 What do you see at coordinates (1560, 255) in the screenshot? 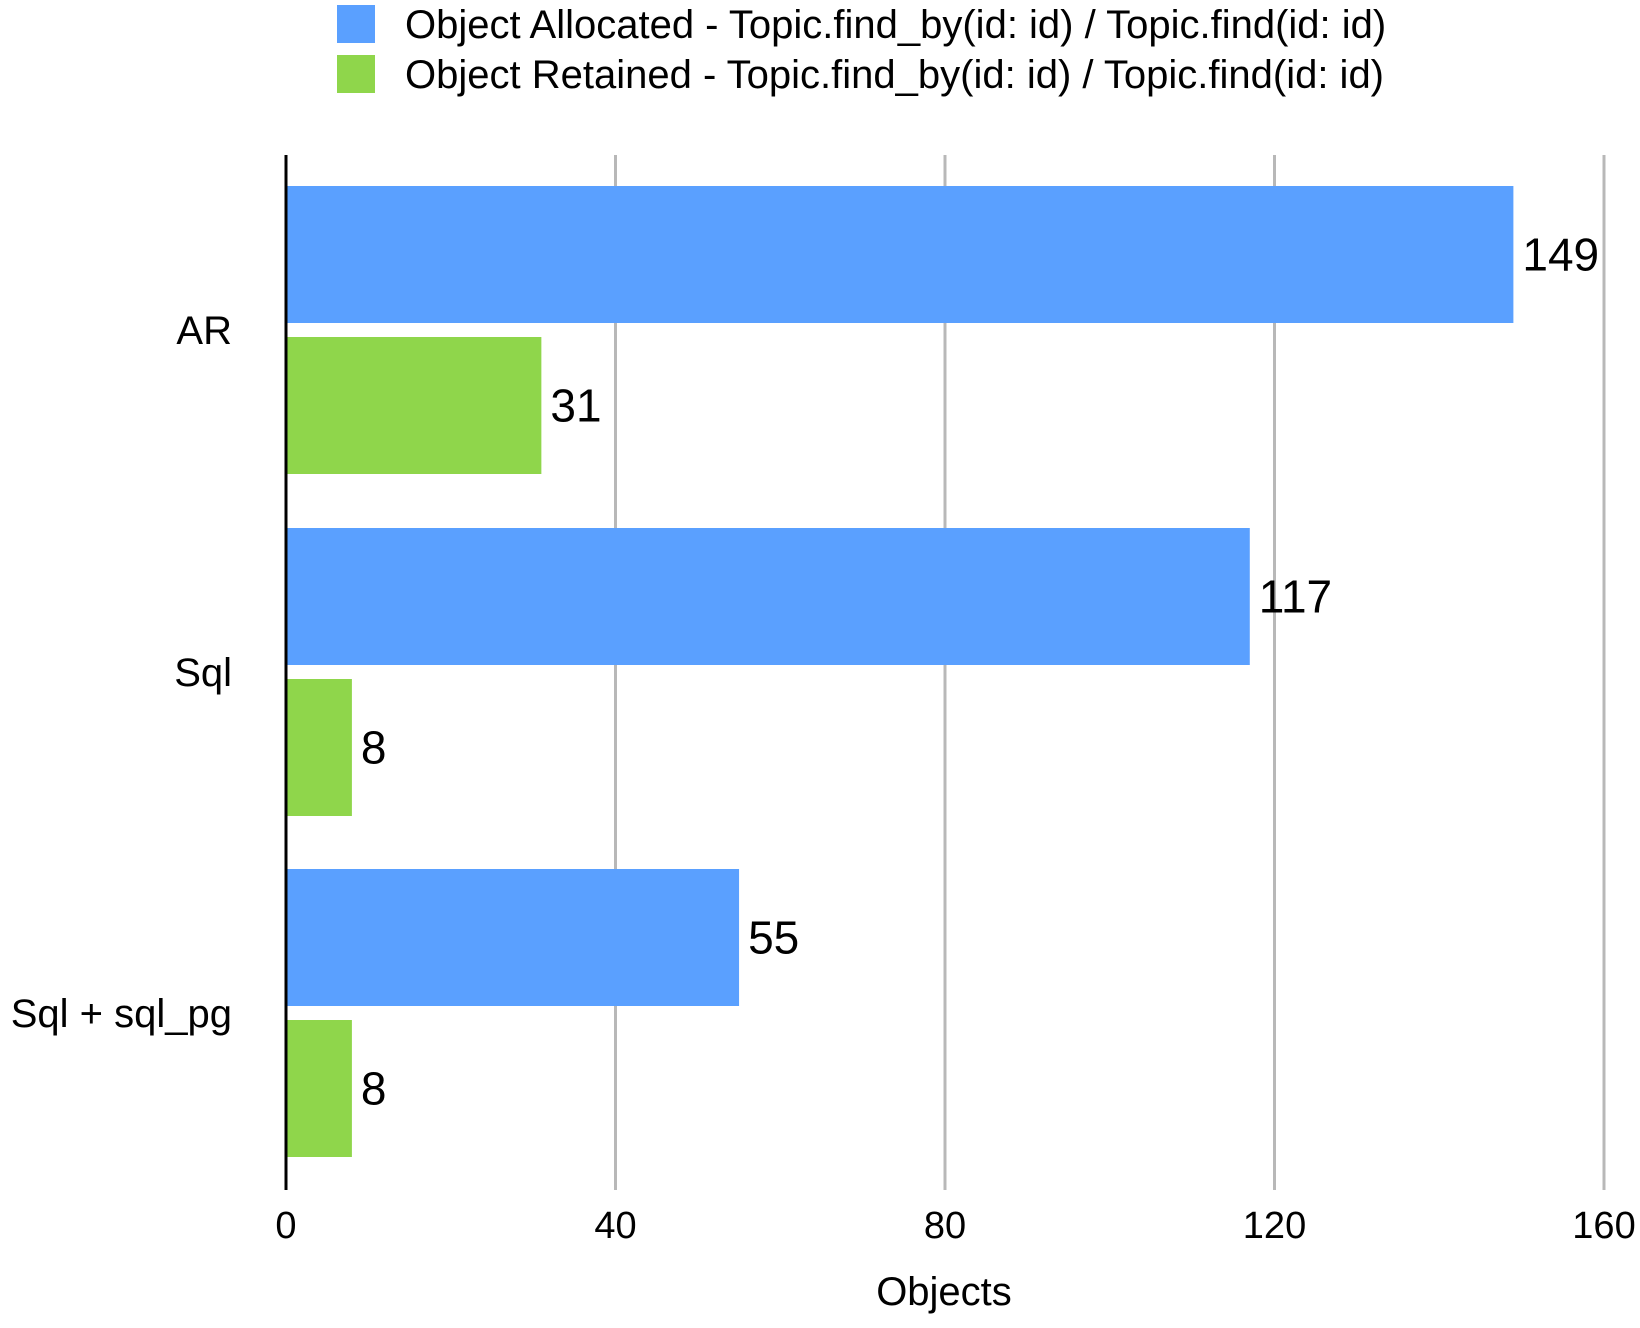
I see `data-label: 149` at bounding box center [1560, 255].